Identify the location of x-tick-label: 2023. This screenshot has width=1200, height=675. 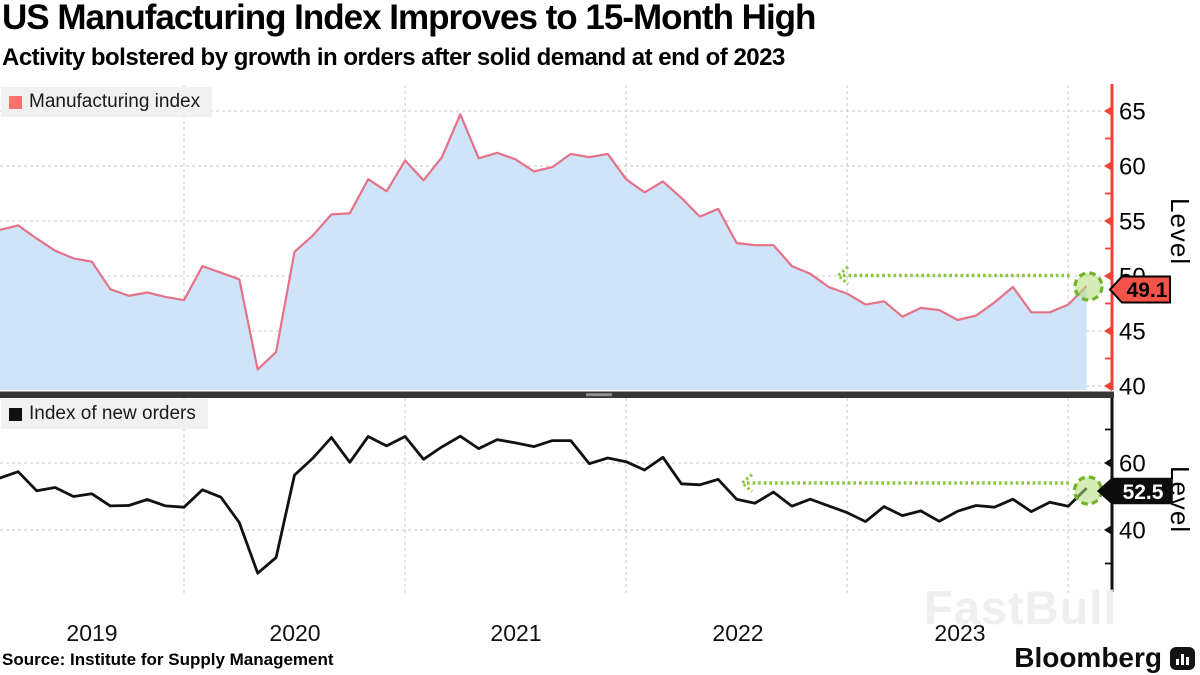
(960, 633).